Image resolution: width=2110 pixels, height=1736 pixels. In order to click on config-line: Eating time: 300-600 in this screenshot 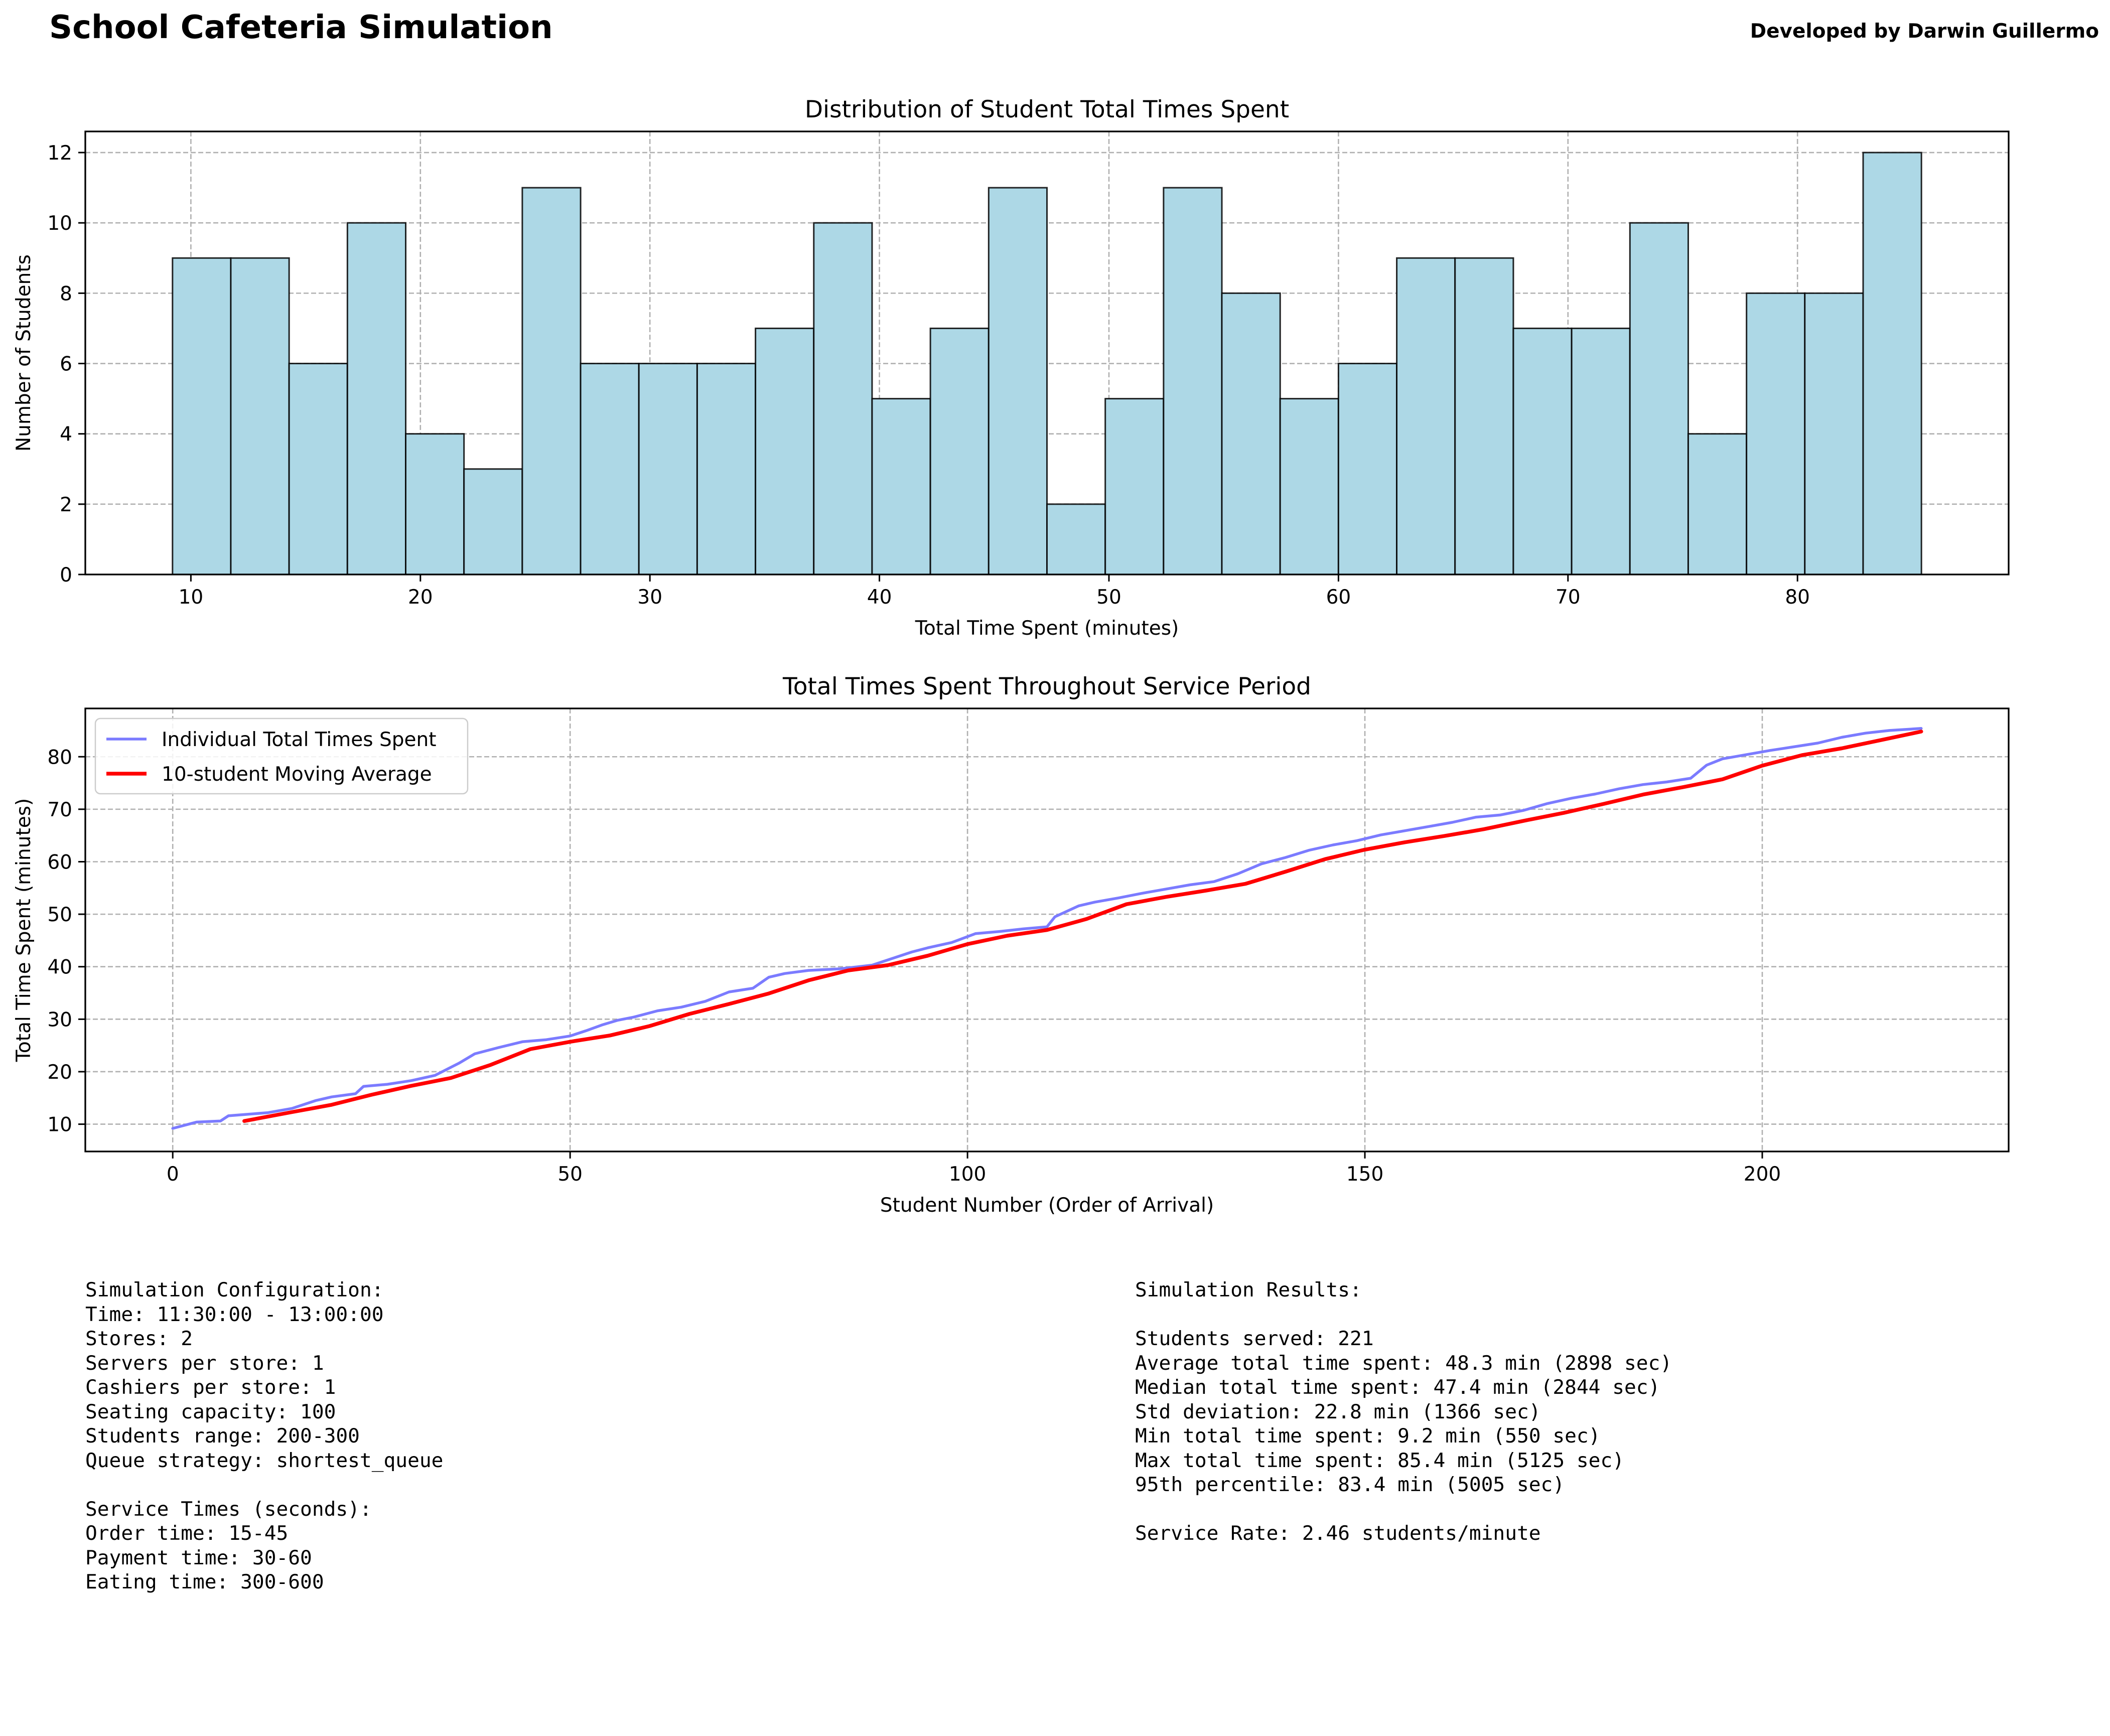, I will do `click(204, 1582)`.